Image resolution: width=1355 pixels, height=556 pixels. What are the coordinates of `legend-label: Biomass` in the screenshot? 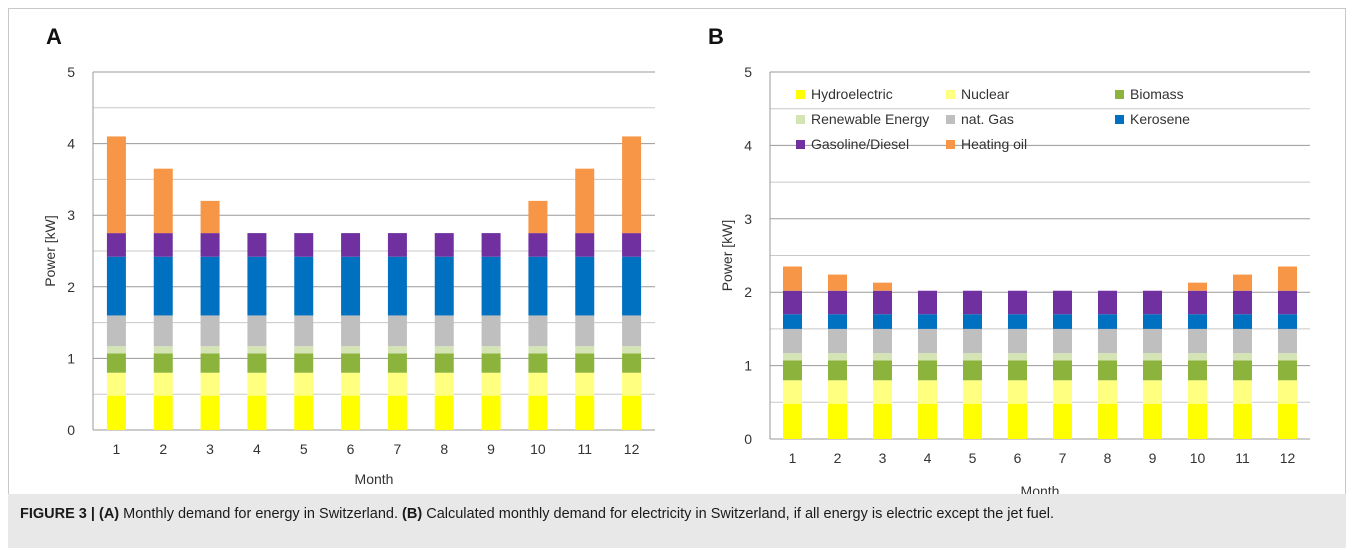 It's located at (1157, 94).